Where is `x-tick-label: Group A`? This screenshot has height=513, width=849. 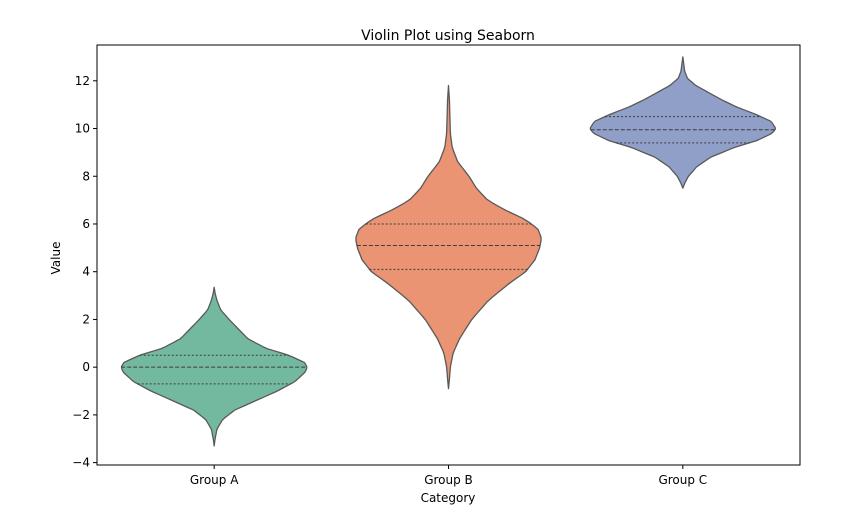 x-tick-label: Group A is located at coordinates (214, 480).